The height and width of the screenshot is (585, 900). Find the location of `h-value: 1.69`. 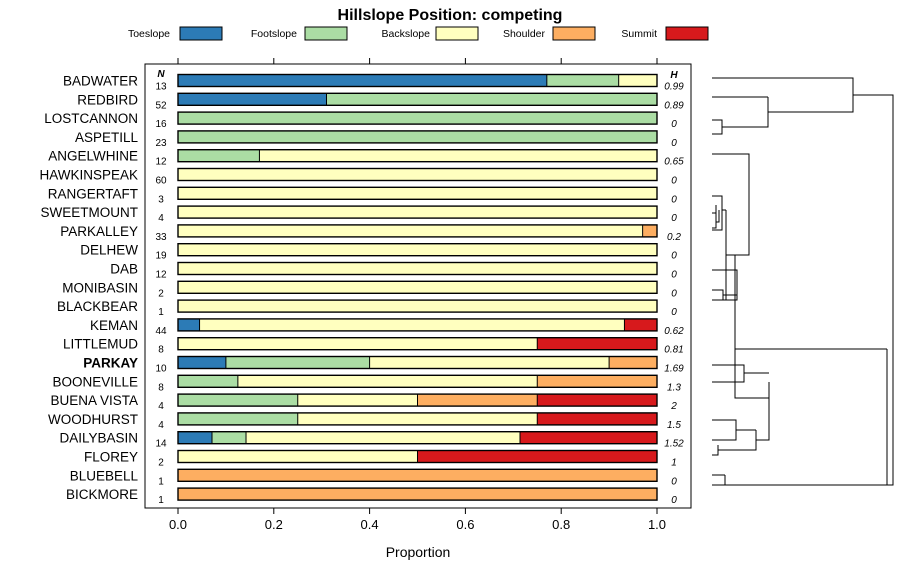

h-value: 1.69 is located at coordinates (674, 369).